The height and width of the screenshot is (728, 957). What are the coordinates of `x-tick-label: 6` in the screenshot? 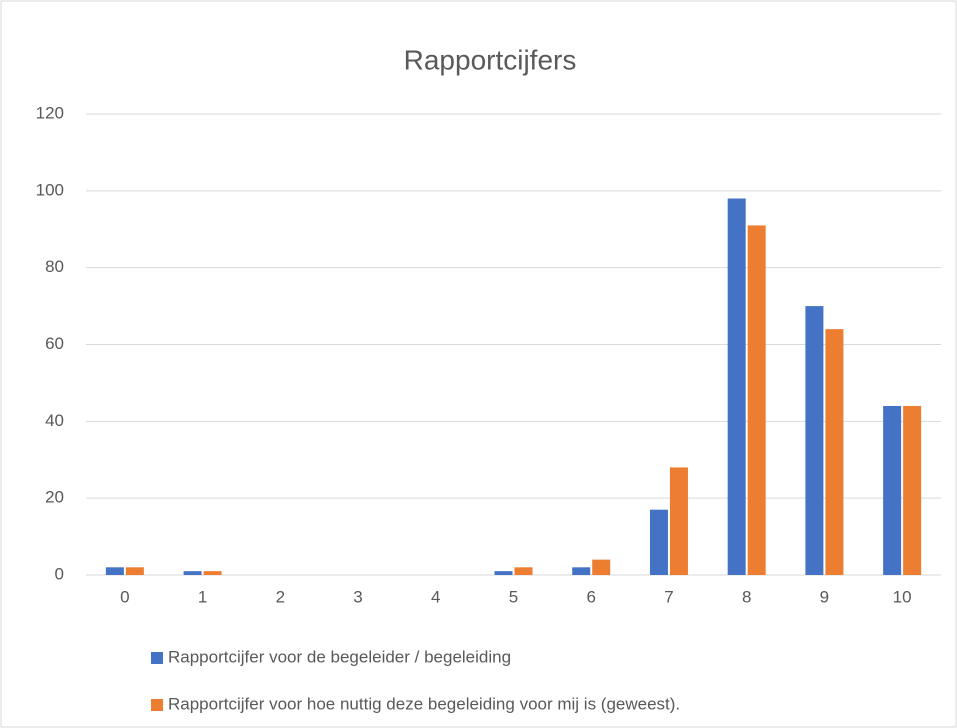 It's located at (590, 596).